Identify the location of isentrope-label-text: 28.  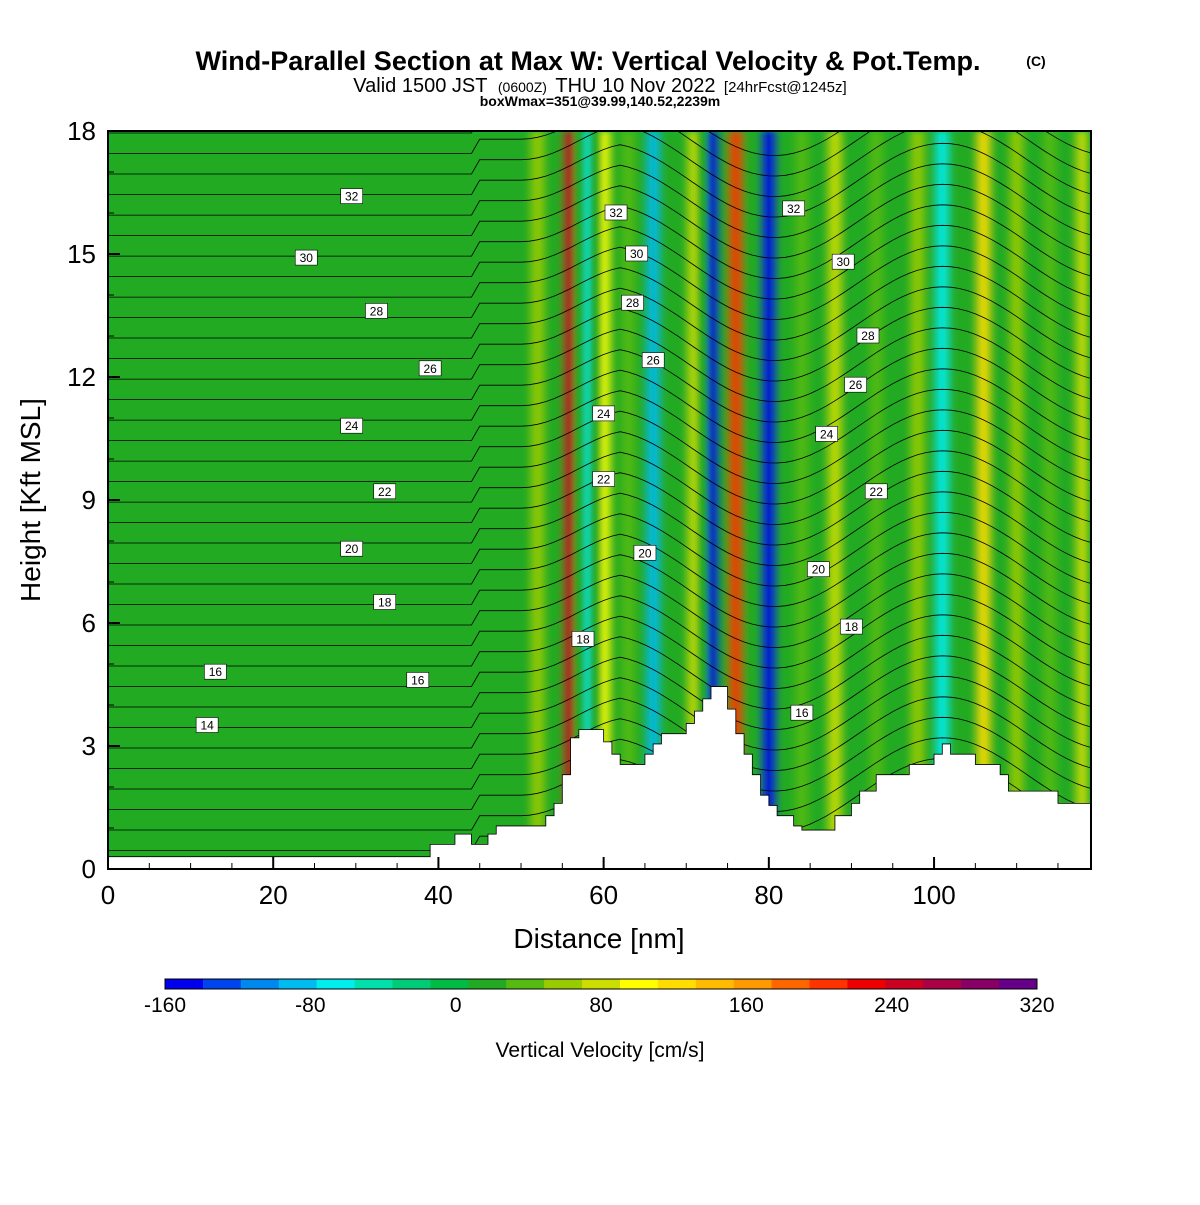
(868, 336).